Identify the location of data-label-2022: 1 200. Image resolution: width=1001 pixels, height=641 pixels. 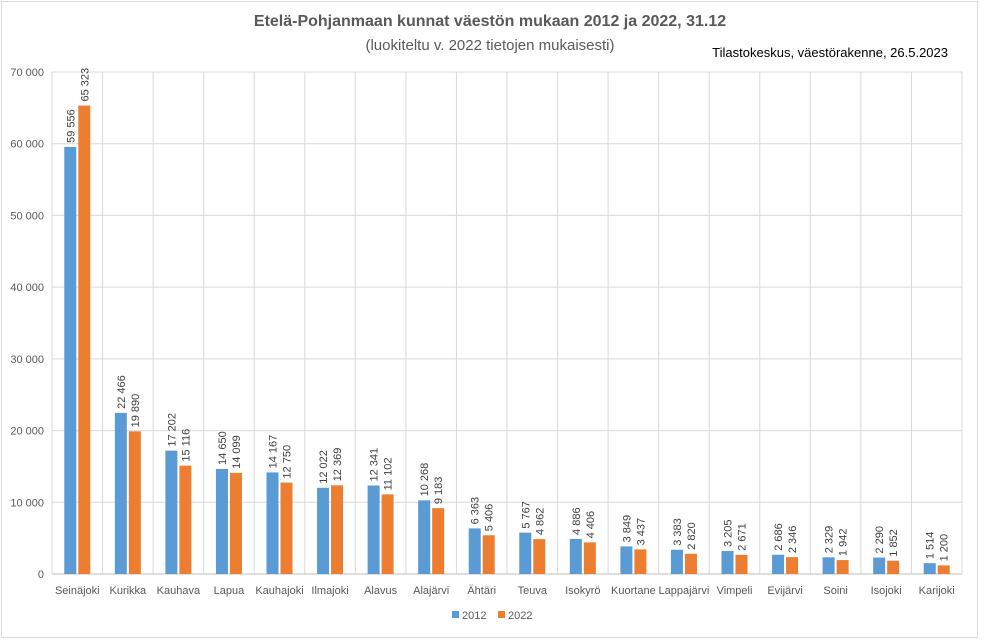
(945, 548).